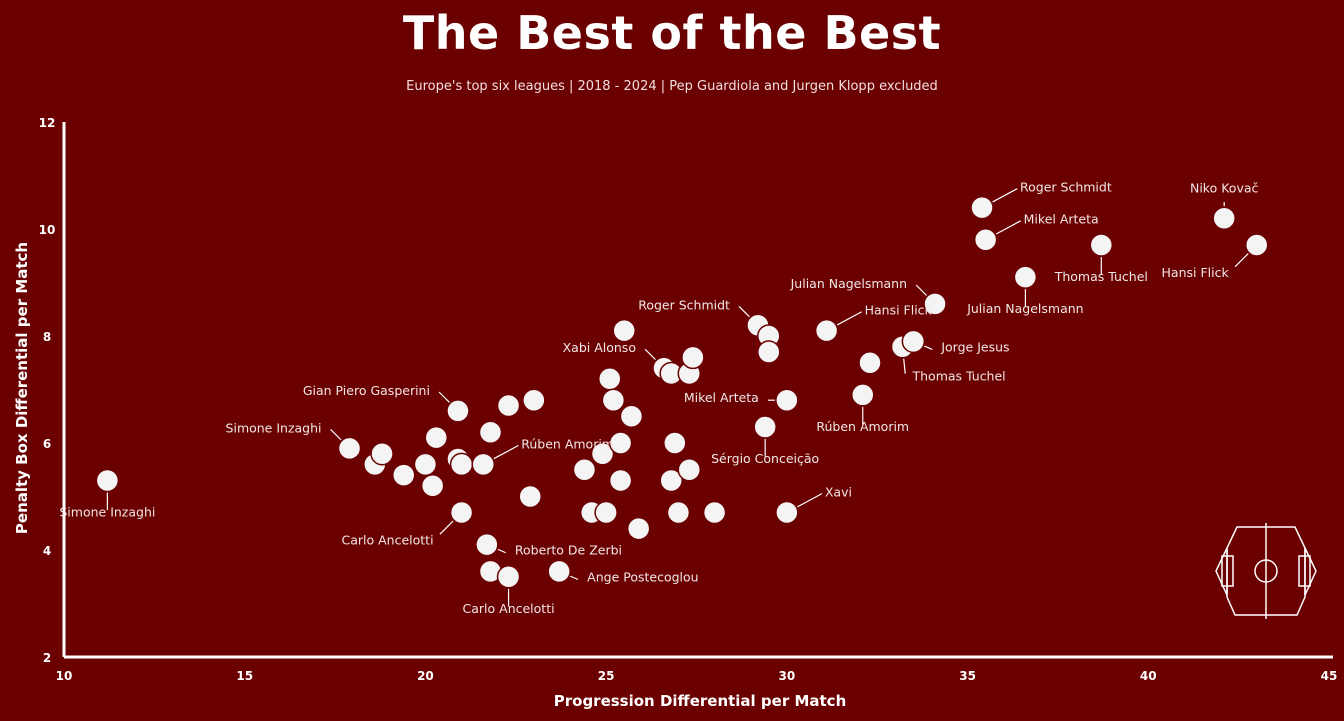  I want to click on point-label: Hansi Flick, so click(899, 310).